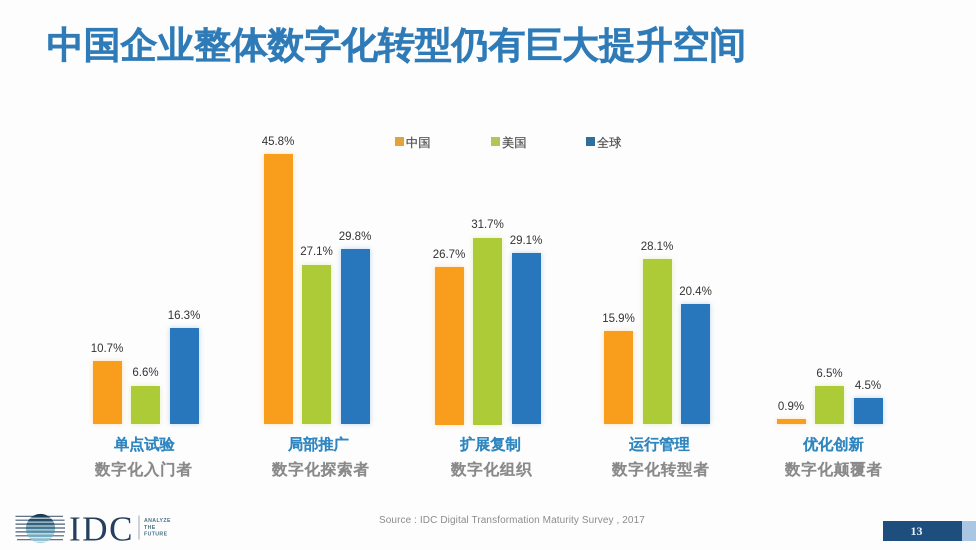 The image size is (976, 550). What do you see at coordinates (150, 528) in the screenshot?
I see `svg-text: THE` at bounding box center [150, 528].